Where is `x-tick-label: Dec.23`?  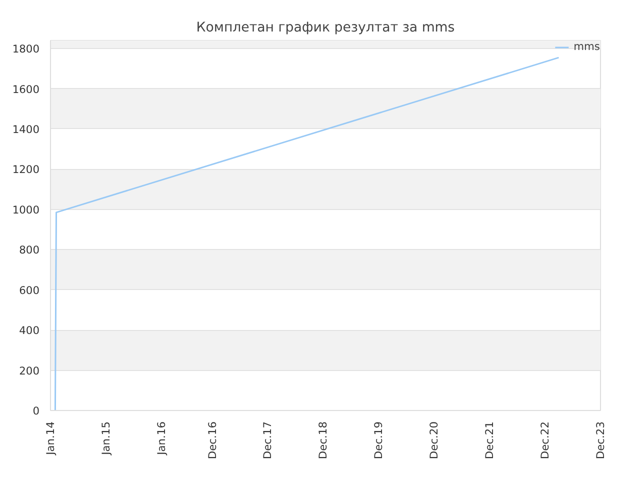 x-tick-label: Dec.23 is located at coordinates (600, 440).